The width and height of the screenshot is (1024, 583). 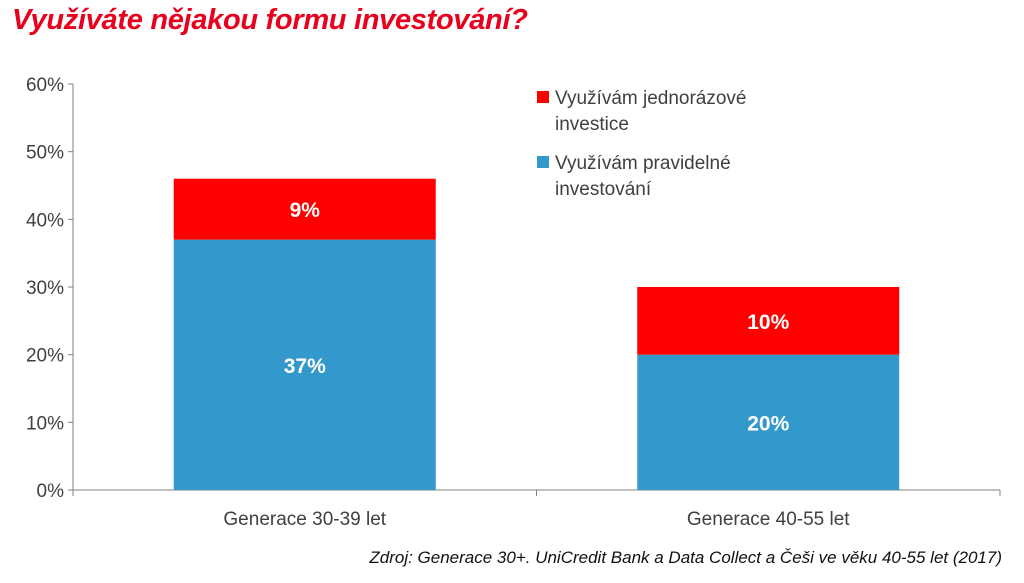 I want to click on legend-item-one-time: Využívám jednorázové investice, so click(x=667, y=111).